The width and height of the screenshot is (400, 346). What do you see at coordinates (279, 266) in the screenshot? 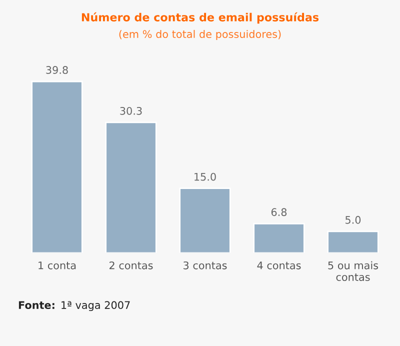
I see `x-tick-label: 4 contas` at bounding box center [279, 266].